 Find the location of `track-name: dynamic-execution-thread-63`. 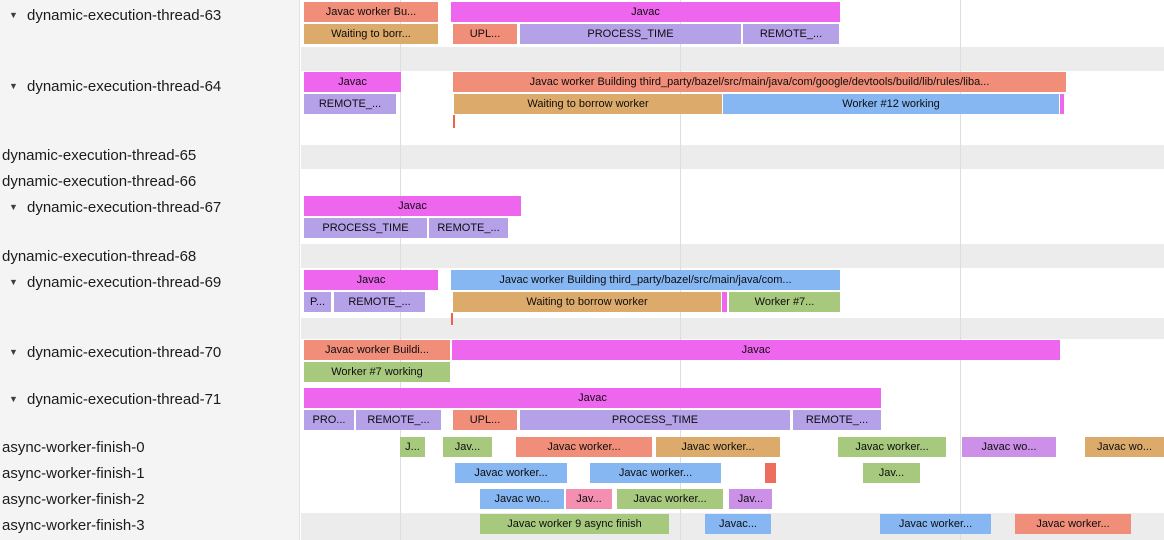

track-name: dynamic-execution-thread-63 is located at coordinates (124, 15).